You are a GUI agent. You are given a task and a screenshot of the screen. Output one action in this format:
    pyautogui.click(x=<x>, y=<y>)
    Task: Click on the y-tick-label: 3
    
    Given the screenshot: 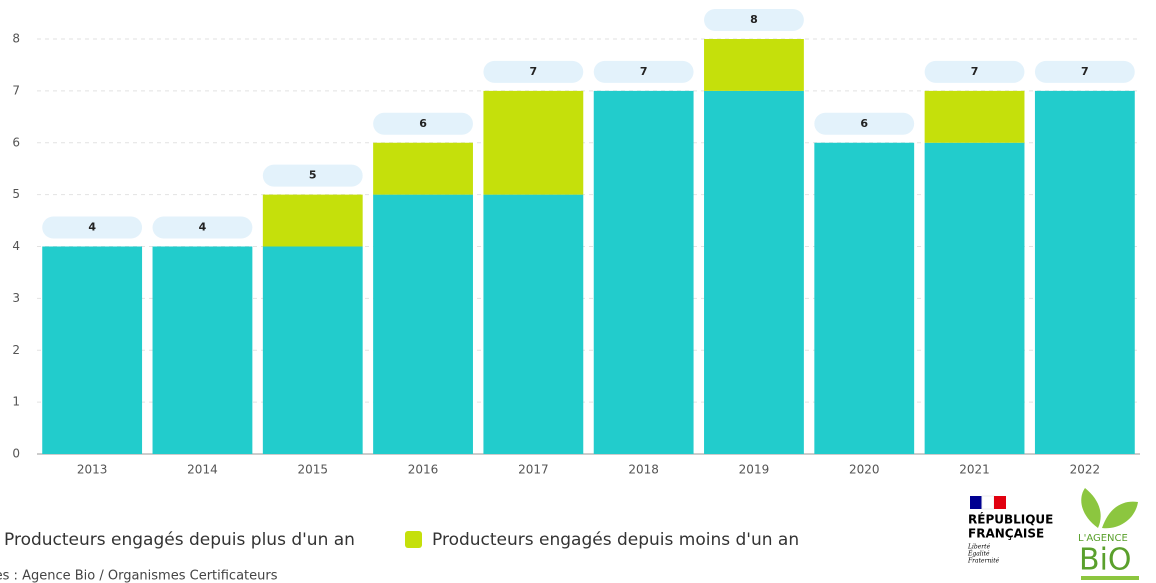 What is the action you would take?
    pyautogui.click(x=16, y=298)
    